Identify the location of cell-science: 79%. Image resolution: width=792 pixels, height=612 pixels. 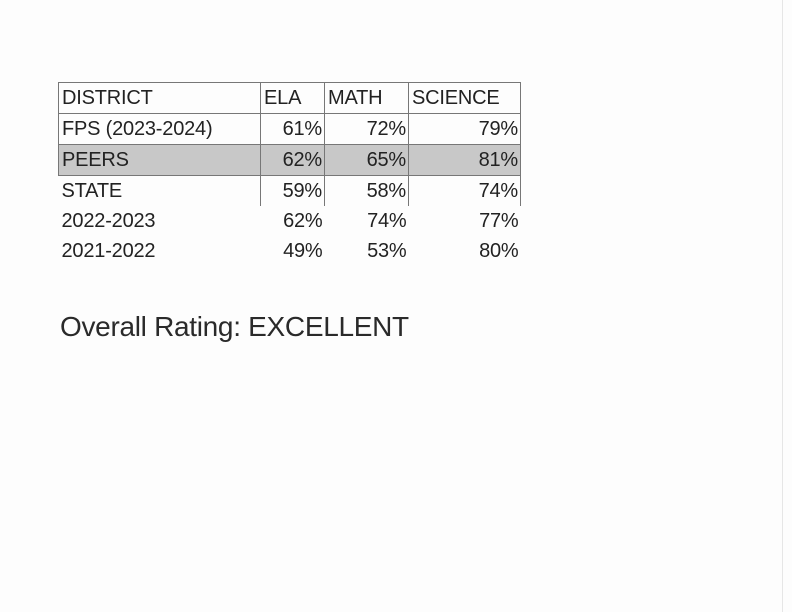
(464, 129).